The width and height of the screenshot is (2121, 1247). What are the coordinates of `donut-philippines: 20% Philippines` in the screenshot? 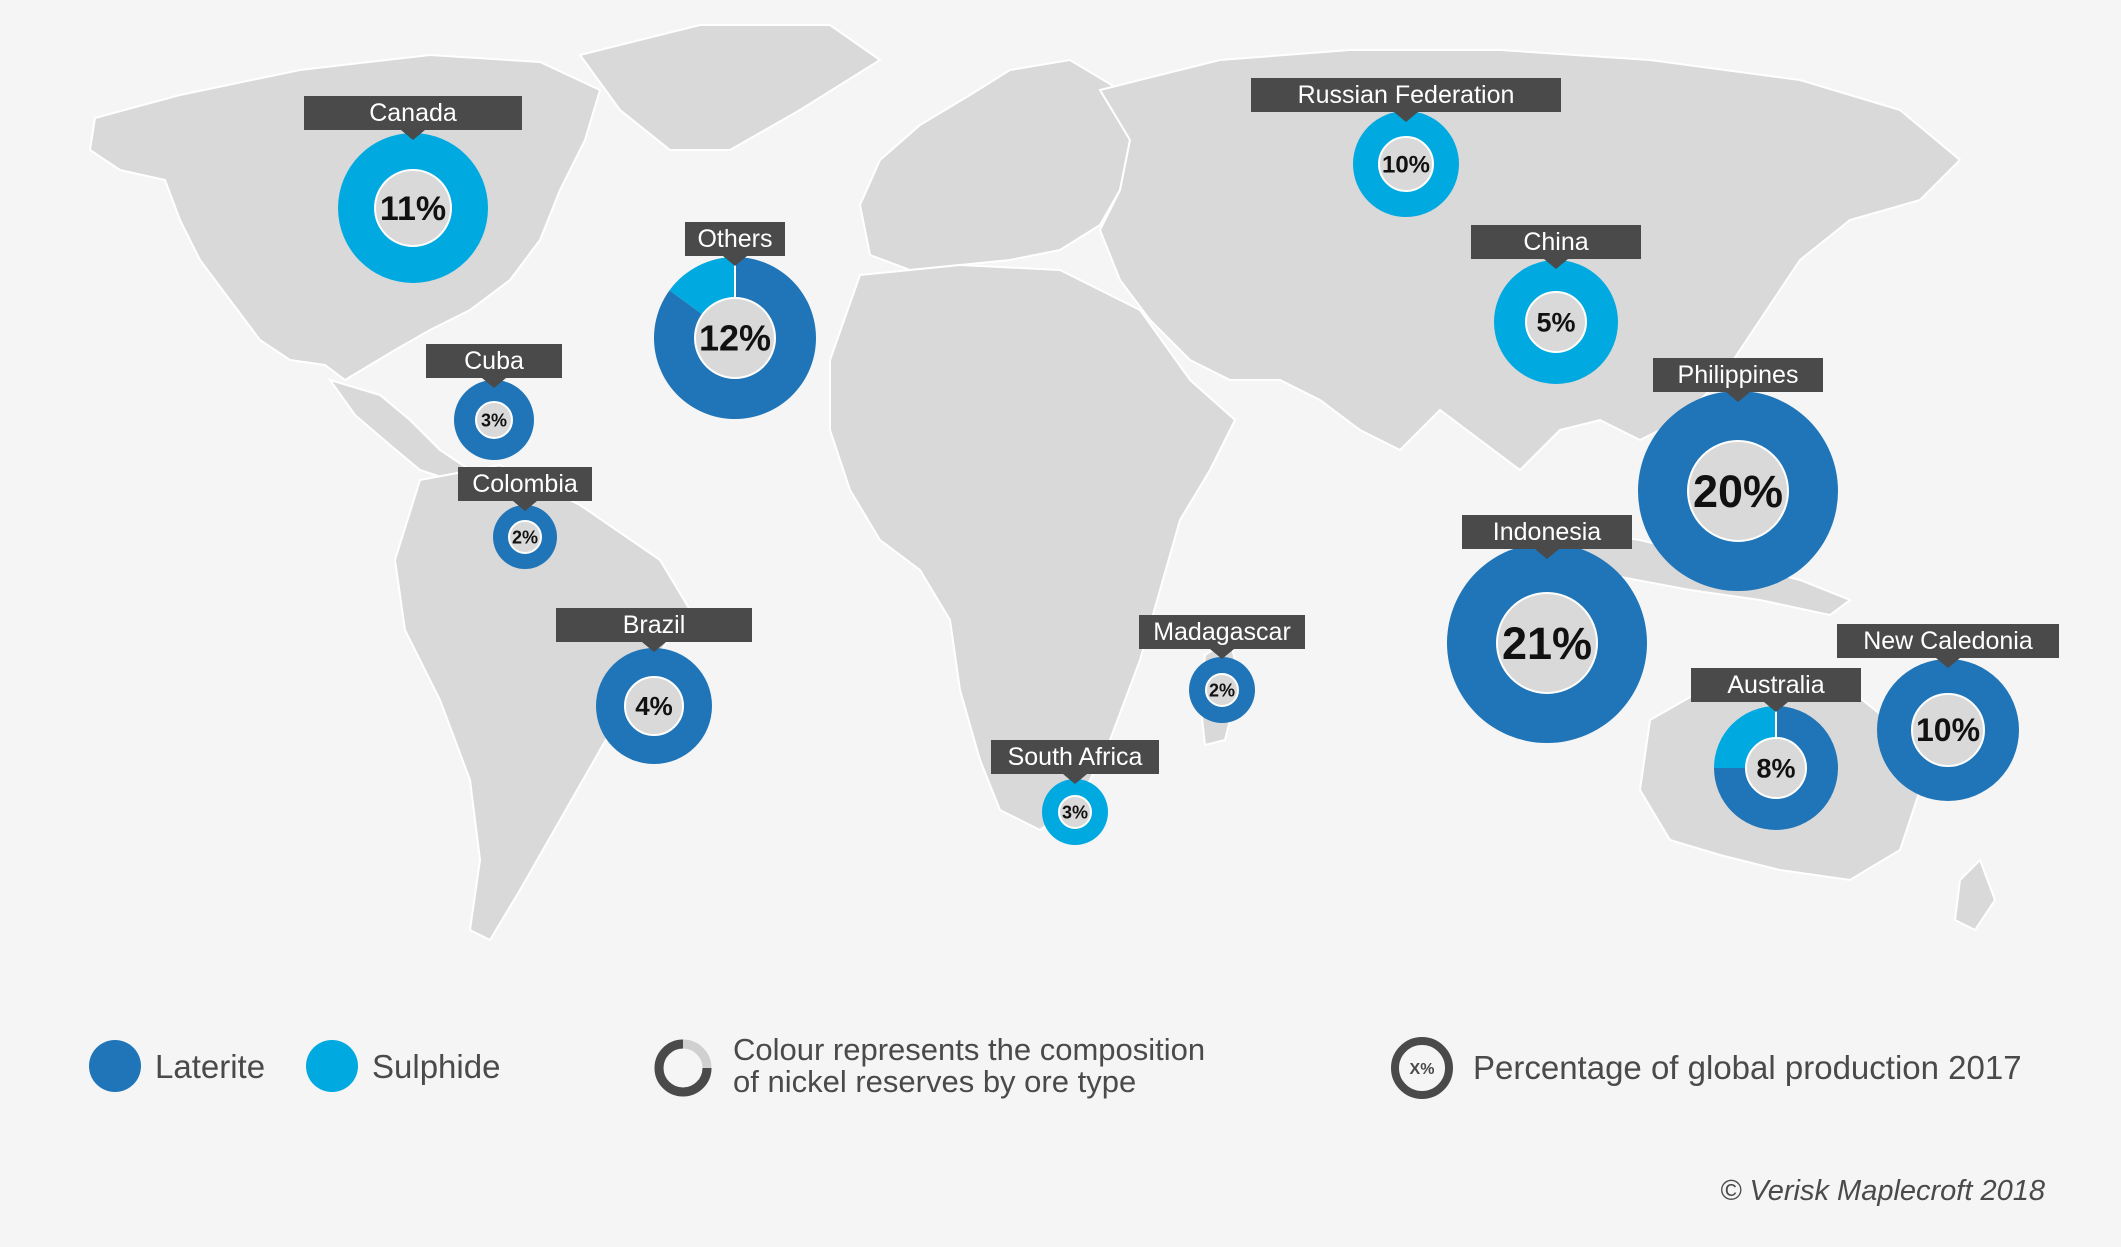 It's located at (1738, 474).